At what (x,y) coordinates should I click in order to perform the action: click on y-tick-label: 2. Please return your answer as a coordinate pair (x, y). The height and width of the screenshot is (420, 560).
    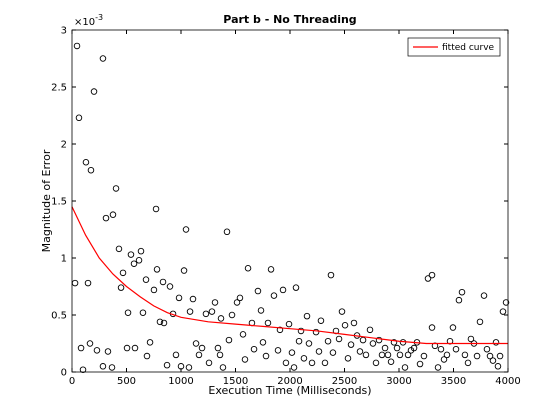
    Looking at the image, I should click on (64, 145).